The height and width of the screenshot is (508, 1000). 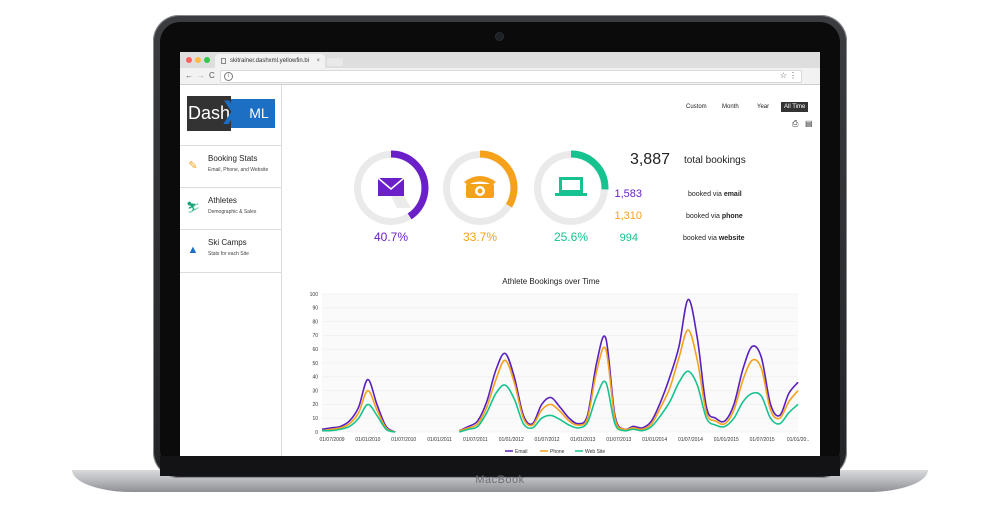 What do you see at coordinates (557, 452) in the screenshot?
I see `legend-label: Phone` at bounding box center [557, 452].